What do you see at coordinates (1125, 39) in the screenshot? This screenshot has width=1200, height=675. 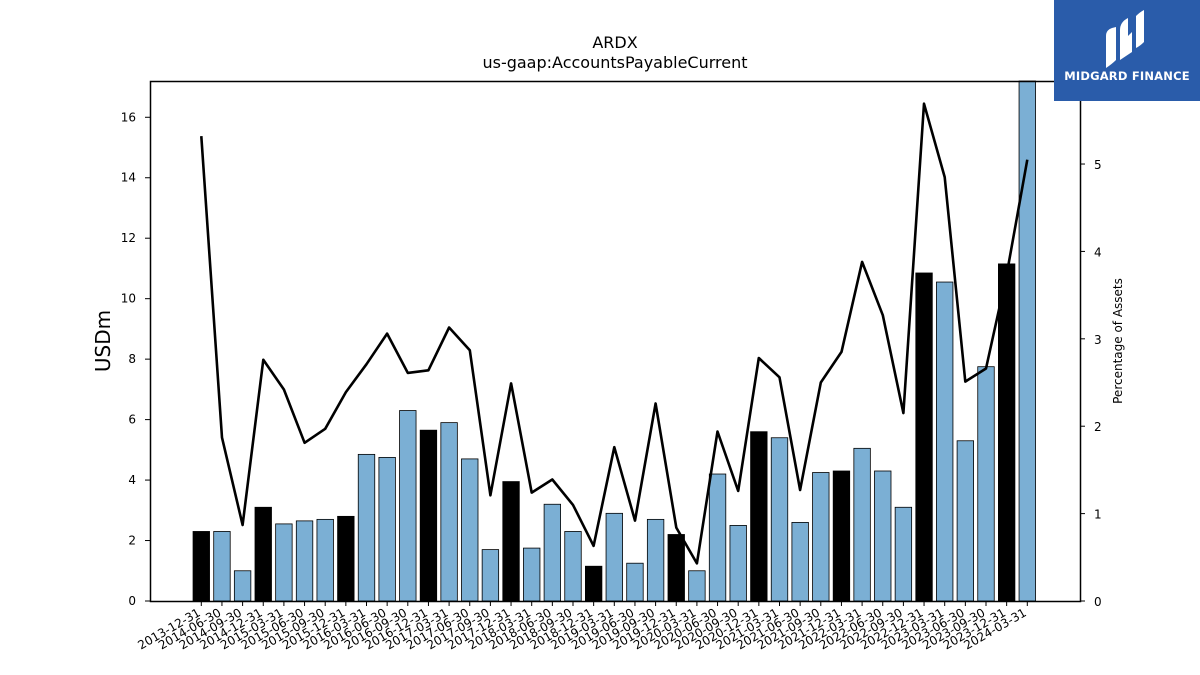 I see `logo-icon` at bounding box center [1125, 39].